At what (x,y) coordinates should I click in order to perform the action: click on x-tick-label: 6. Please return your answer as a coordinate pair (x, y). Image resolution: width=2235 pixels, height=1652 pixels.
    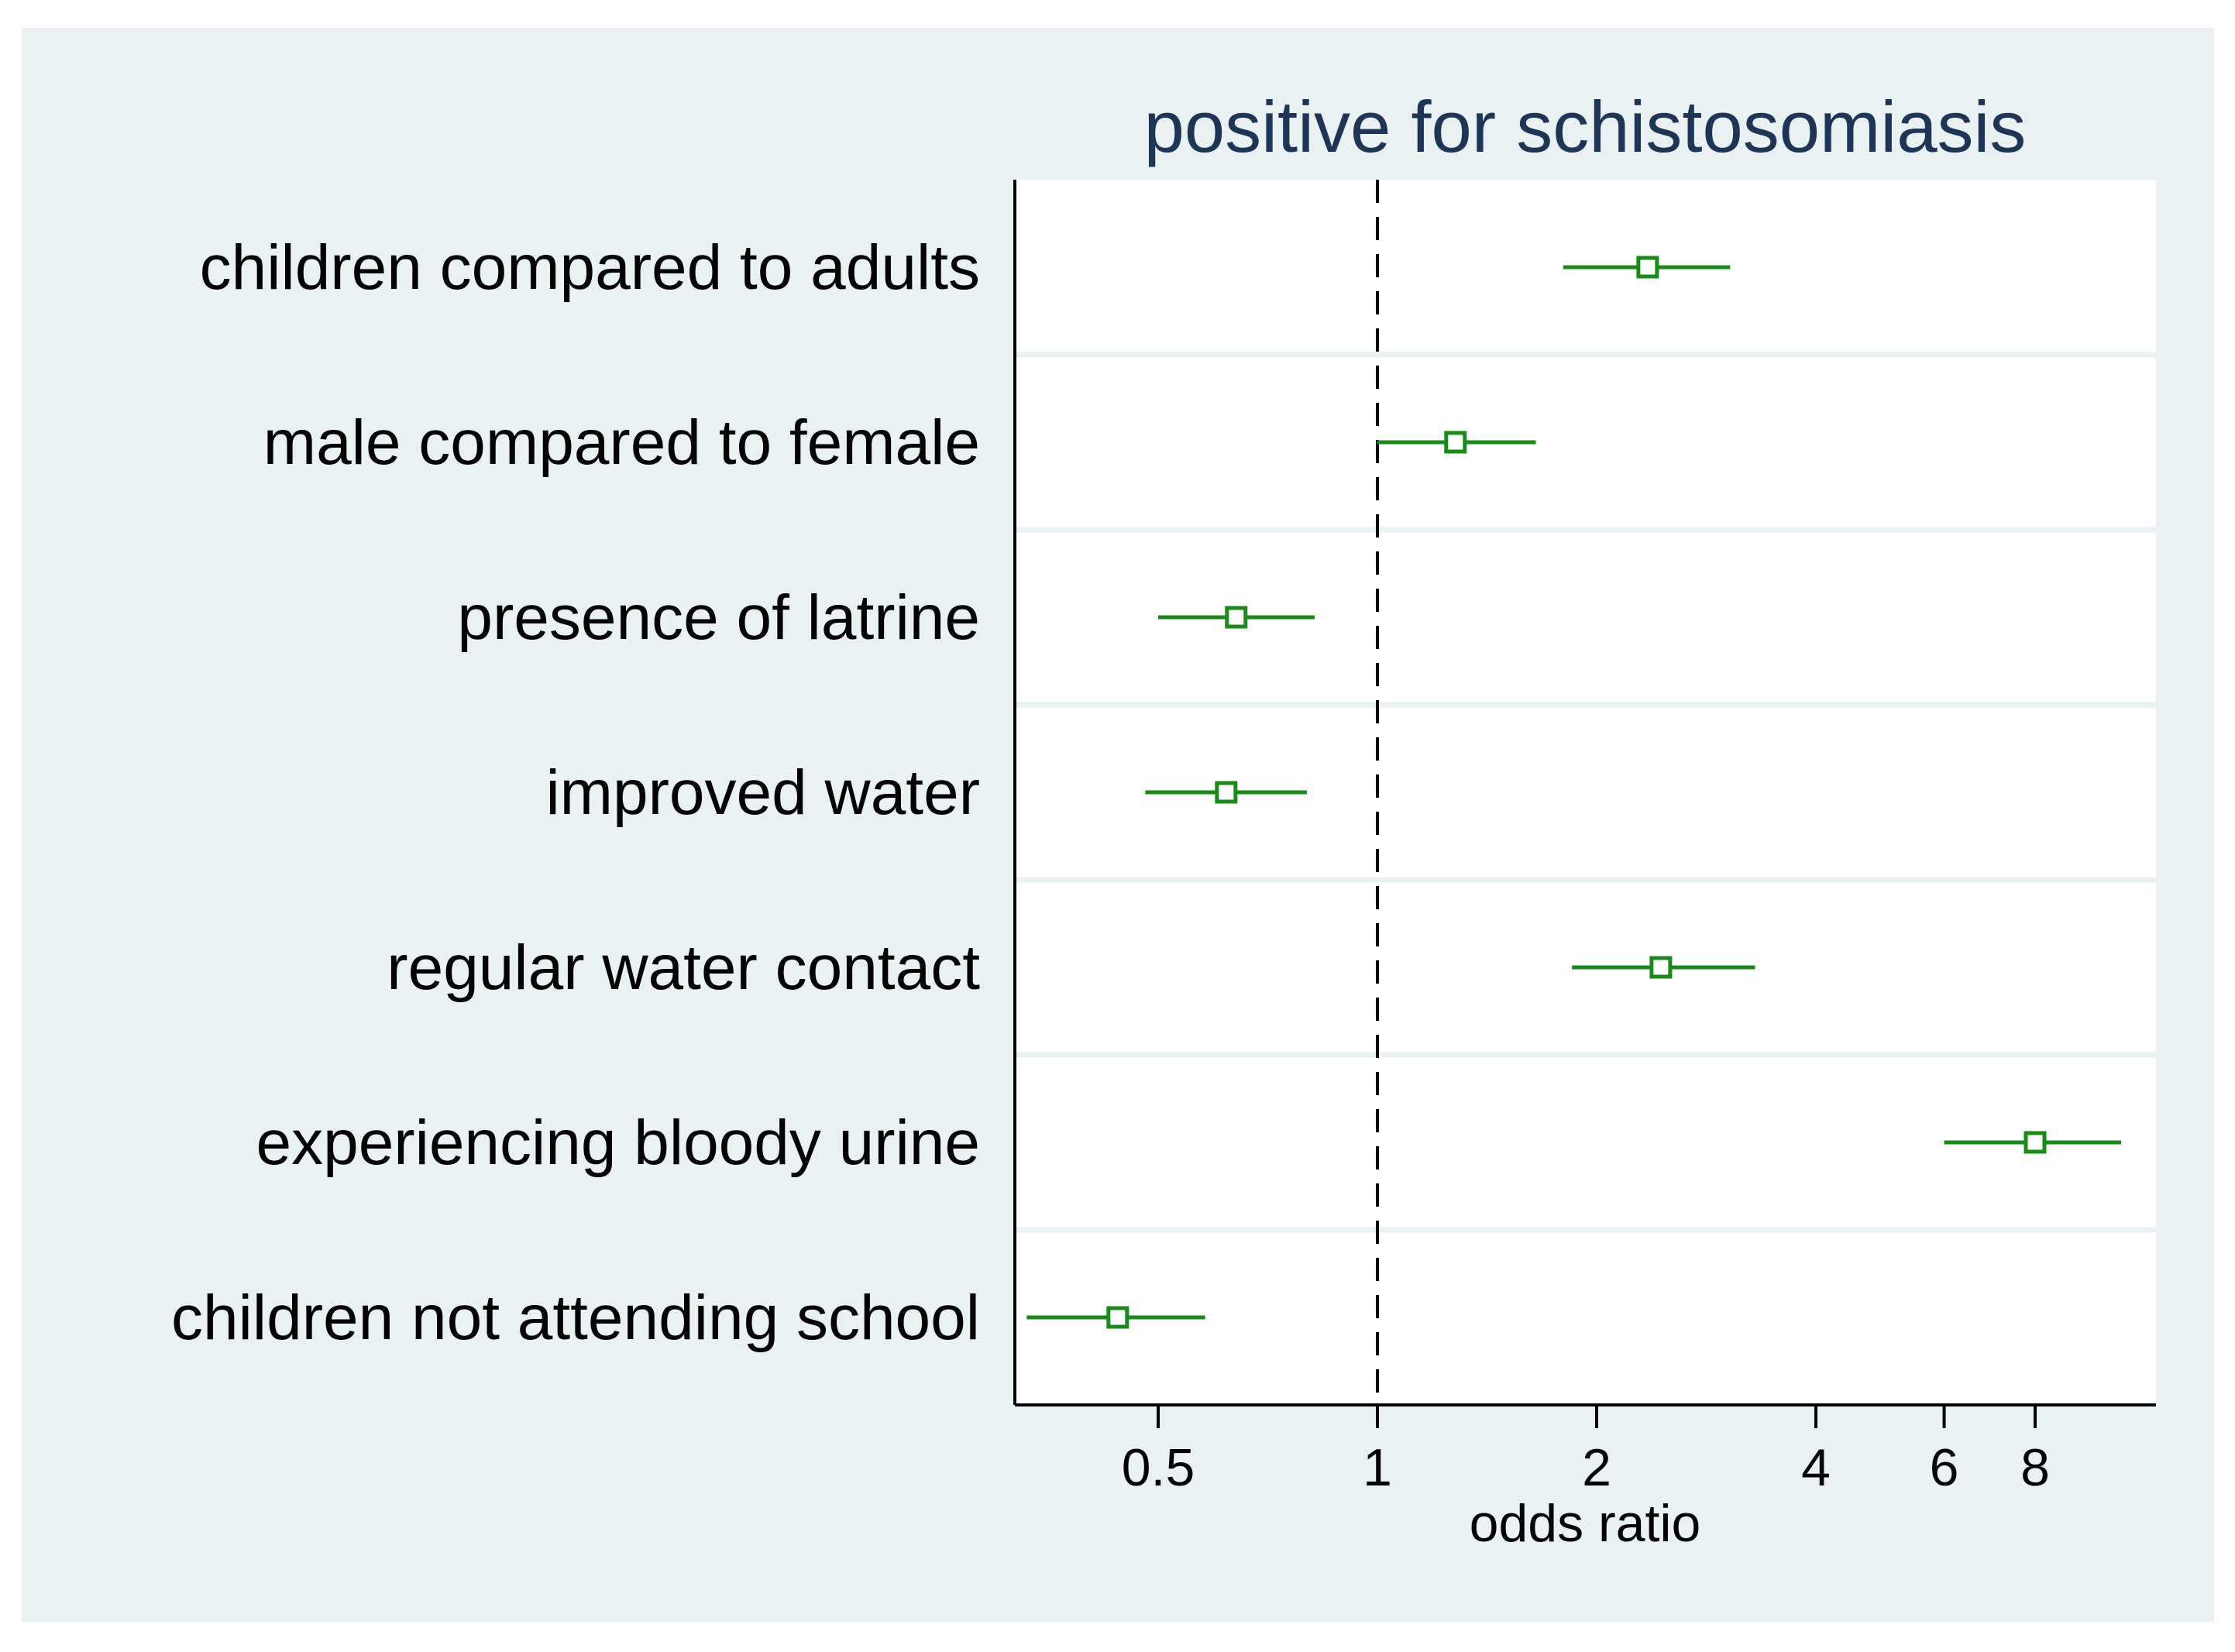
    Looking at the image, I should click on (1944, 1467).